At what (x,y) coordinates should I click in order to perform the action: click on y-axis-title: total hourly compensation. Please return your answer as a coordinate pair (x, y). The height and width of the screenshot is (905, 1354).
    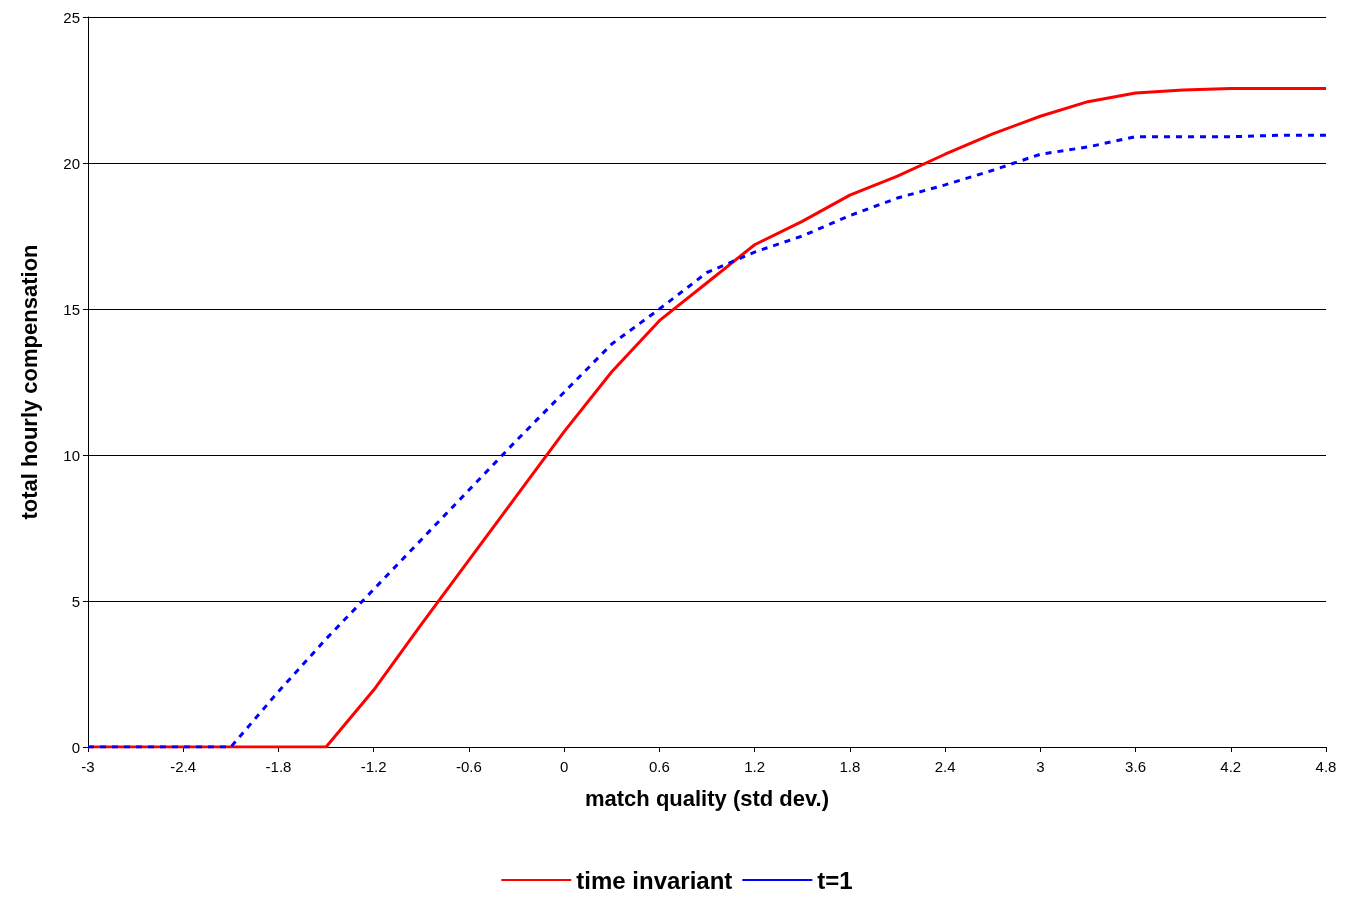
    Looking at the image, I should click on (29, 382).